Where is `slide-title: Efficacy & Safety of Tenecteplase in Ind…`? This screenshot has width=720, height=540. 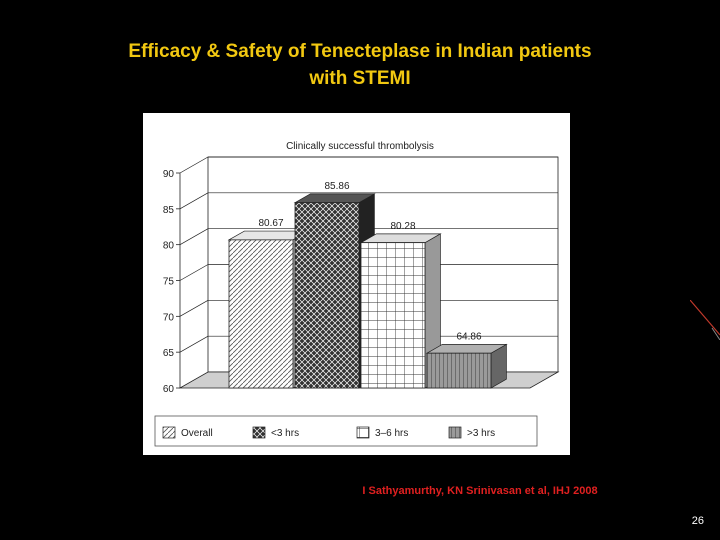 slide-title: Efficacy & Safety of Tenecteplase in Ind… is located at coordinates (360, 65).